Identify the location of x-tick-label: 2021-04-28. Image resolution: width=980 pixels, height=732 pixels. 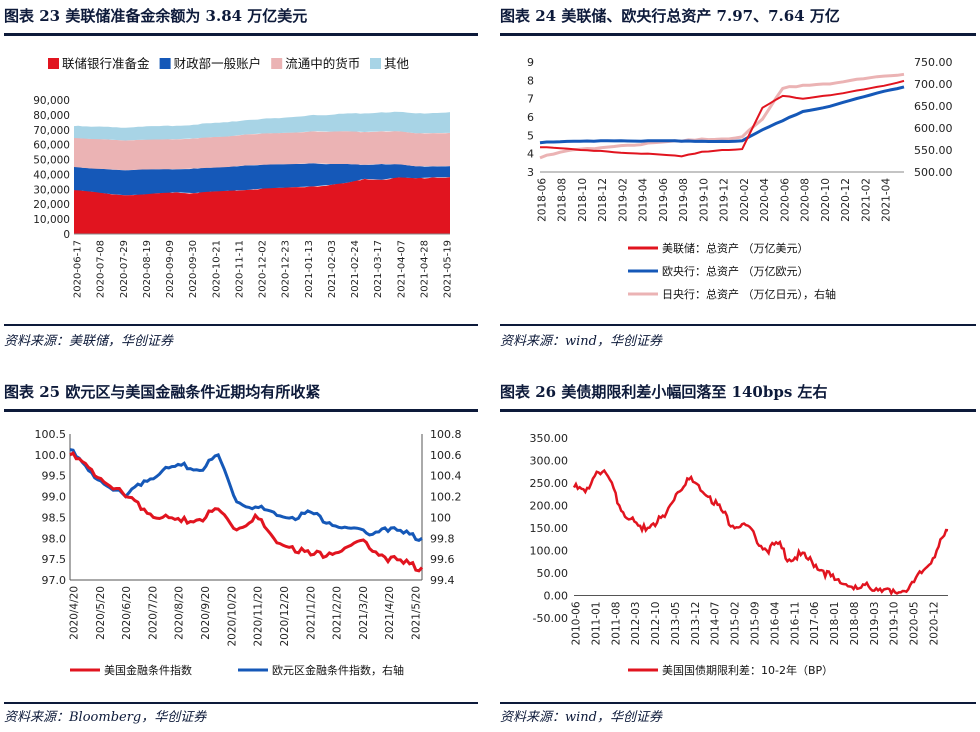
(424, 269).